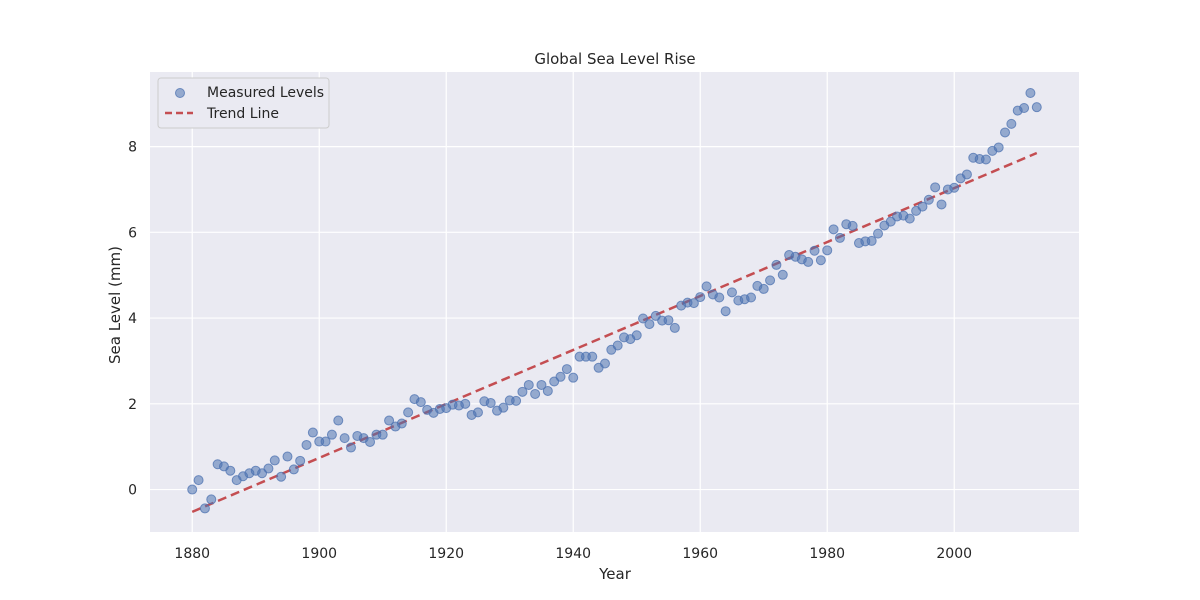 The width and height of the screenshot is (1200, 600). I want to click on y-tick-label: 2, so click(132, 405).